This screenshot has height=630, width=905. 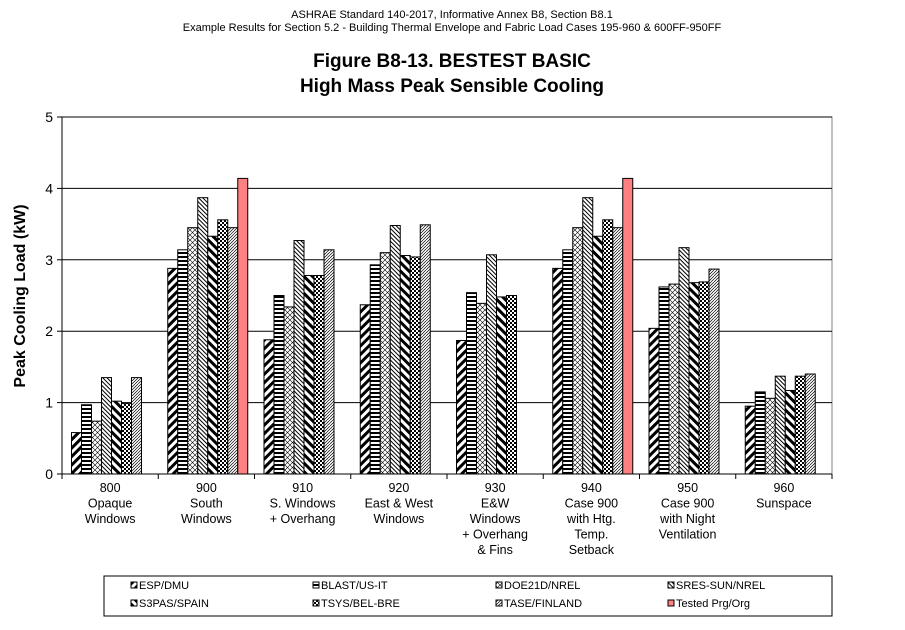 What do you see at coordinates (720, 586) in the screenshot?
I see `legend-label: SRES-SUN/NREL` at bounding box center [720, 586].